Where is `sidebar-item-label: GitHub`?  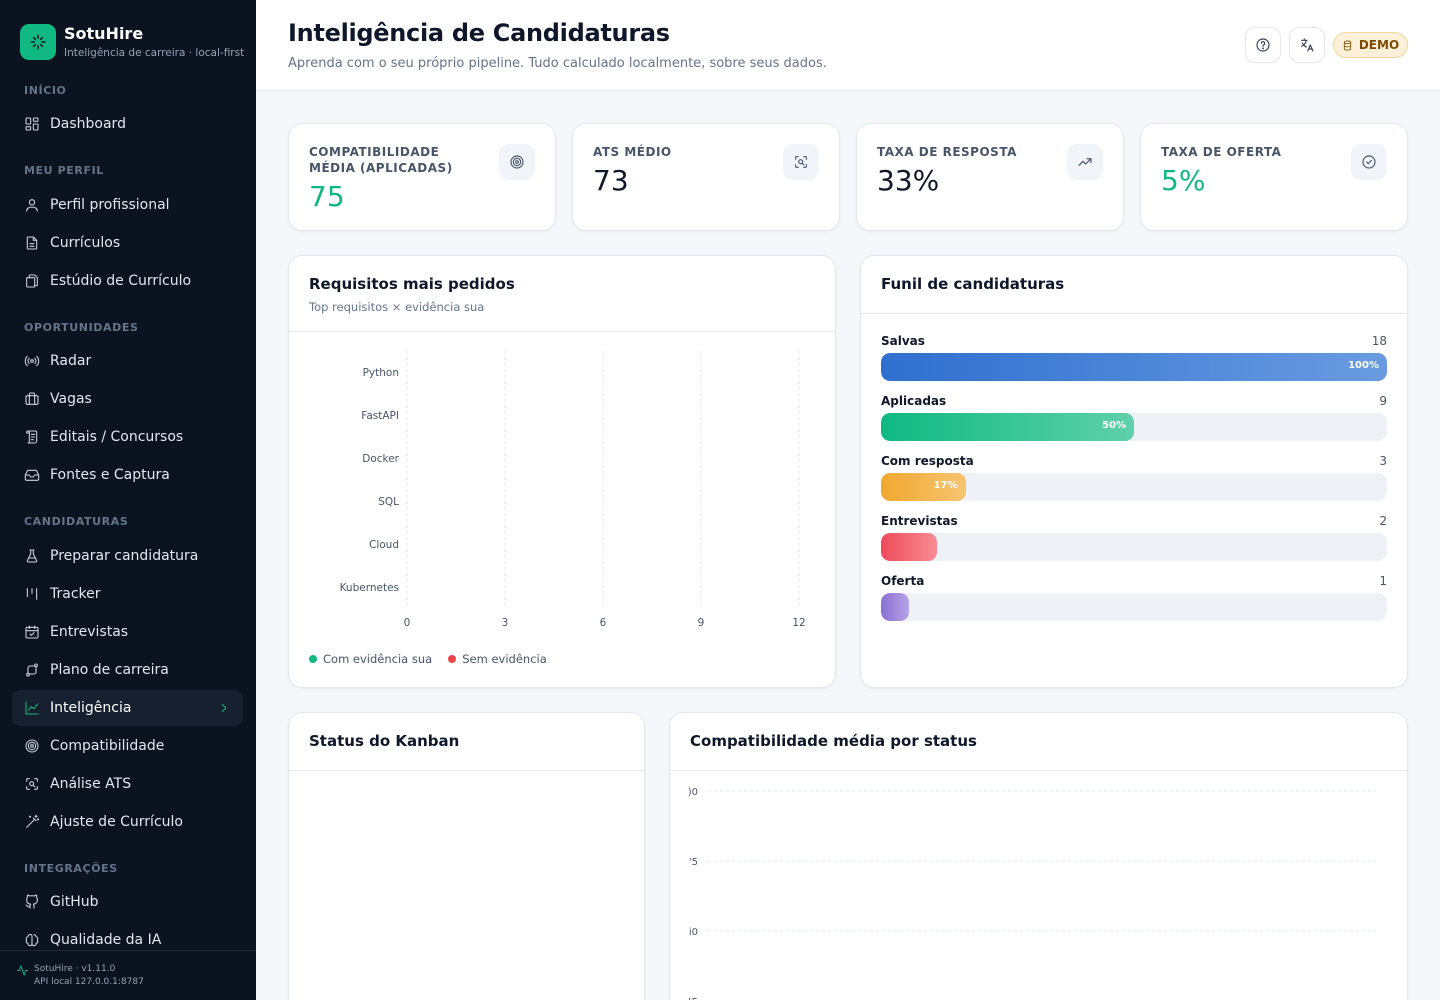
sidebar-item-label: GitHub is located at coordinates (74, 902).